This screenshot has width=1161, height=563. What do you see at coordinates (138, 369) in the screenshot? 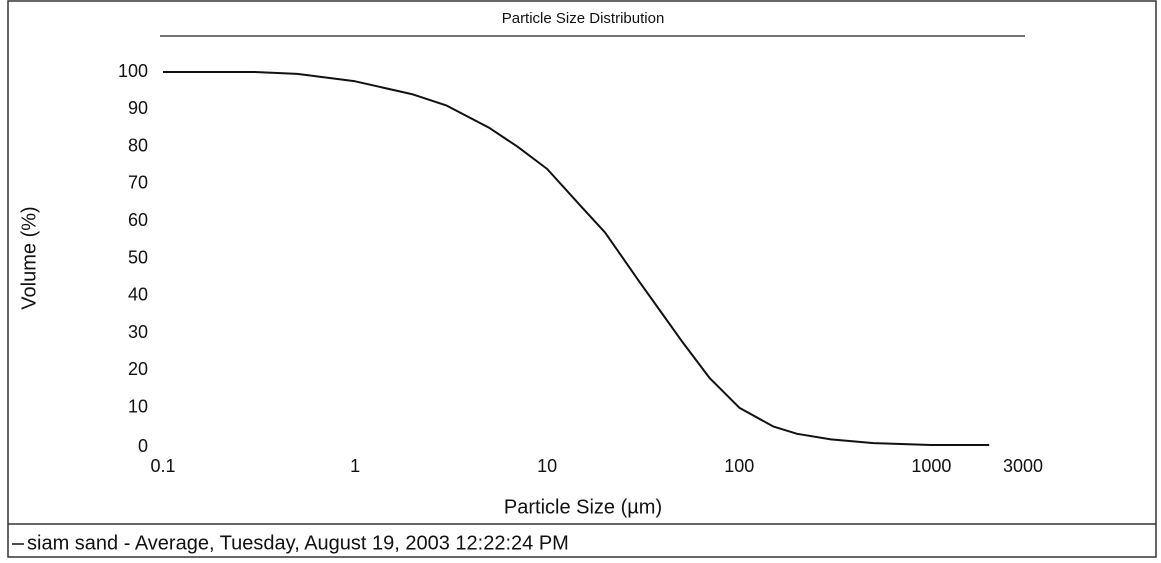
I see `y-tick-label: 20` at bounding box center [138, 369].